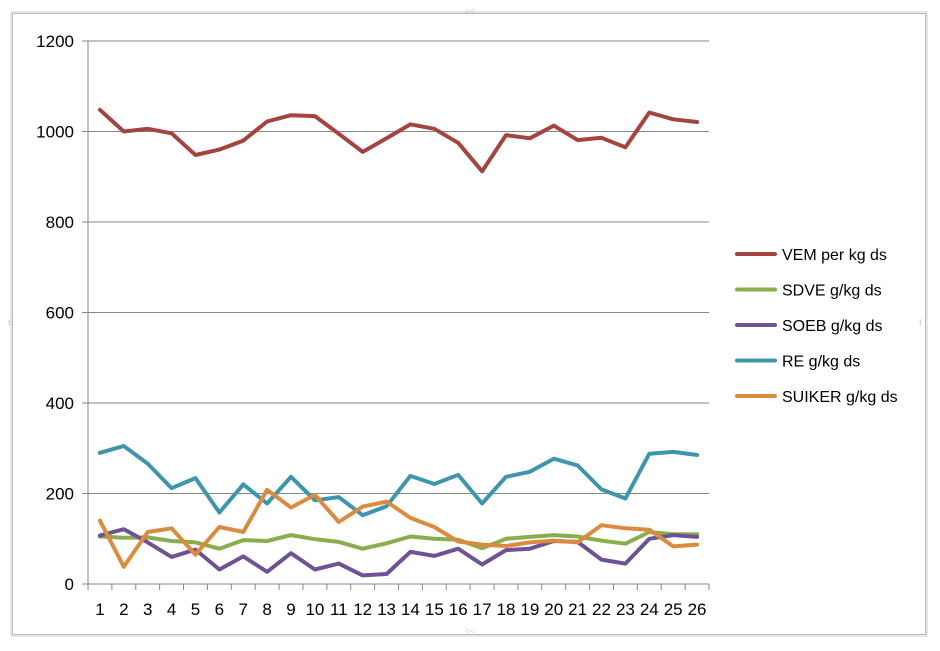 Image resolution: width=940 pixels, height=651 pixels. What do you see at coordinates (60, 403) in the screenshot?
I see `y-tick-label-400: 400` at bounding box center [60, 403].